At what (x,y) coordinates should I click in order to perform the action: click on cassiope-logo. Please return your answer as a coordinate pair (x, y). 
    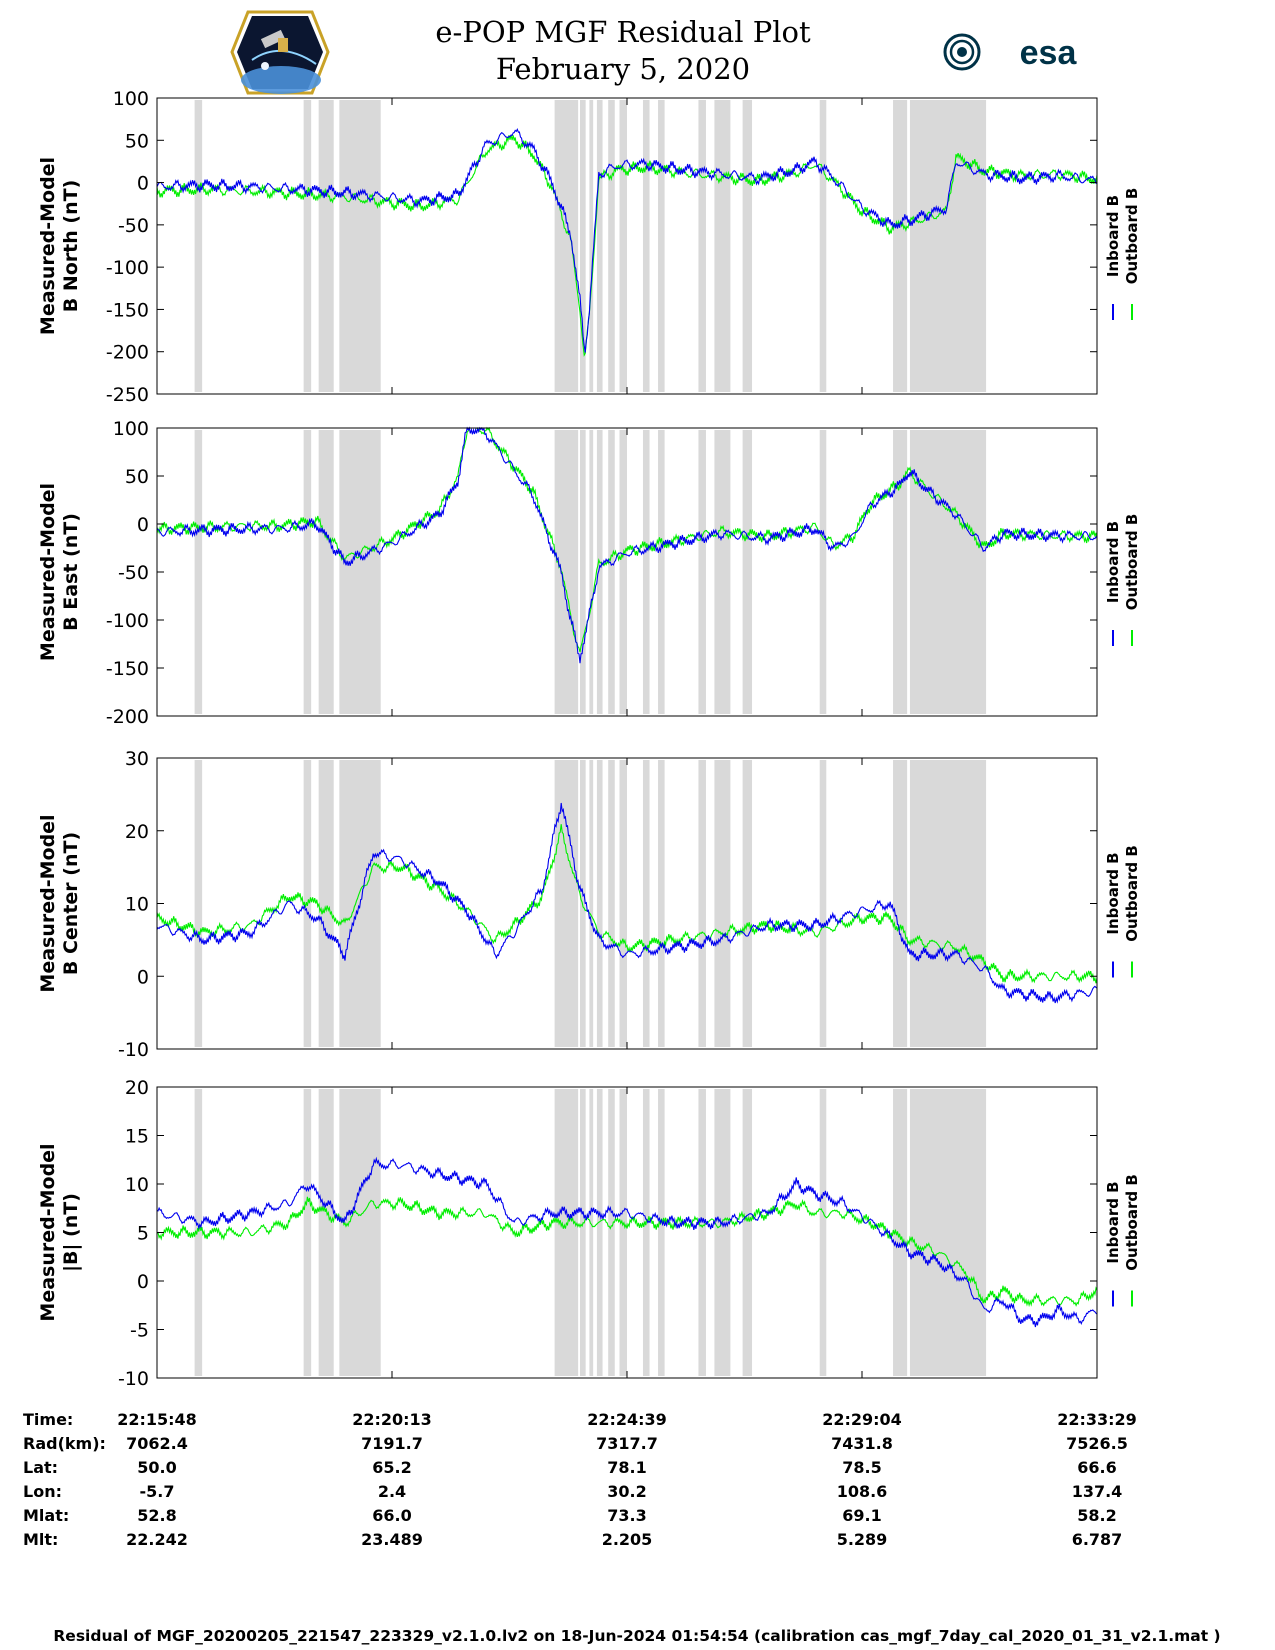
    Looking at the image, I should click on (280, 52).